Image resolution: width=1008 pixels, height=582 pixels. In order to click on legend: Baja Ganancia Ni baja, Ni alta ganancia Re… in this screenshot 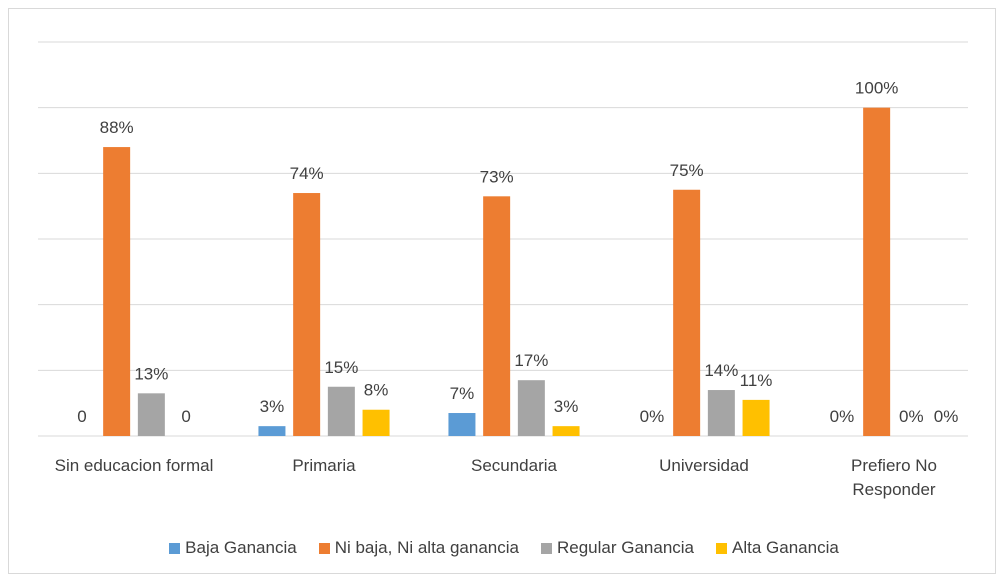, I will do `click(504, 548)`.